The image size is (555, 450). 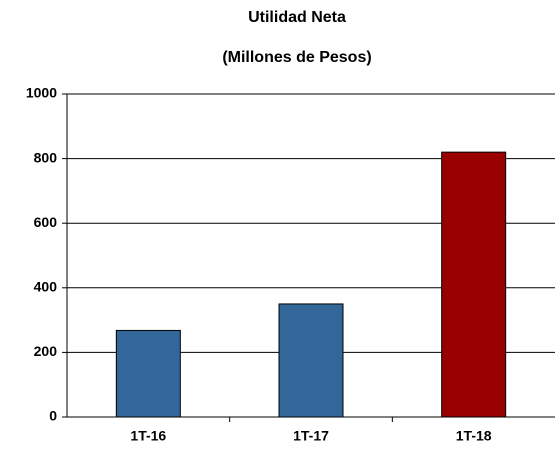 I want to click on y-tick-label: 400, so click(x=46, y=287).